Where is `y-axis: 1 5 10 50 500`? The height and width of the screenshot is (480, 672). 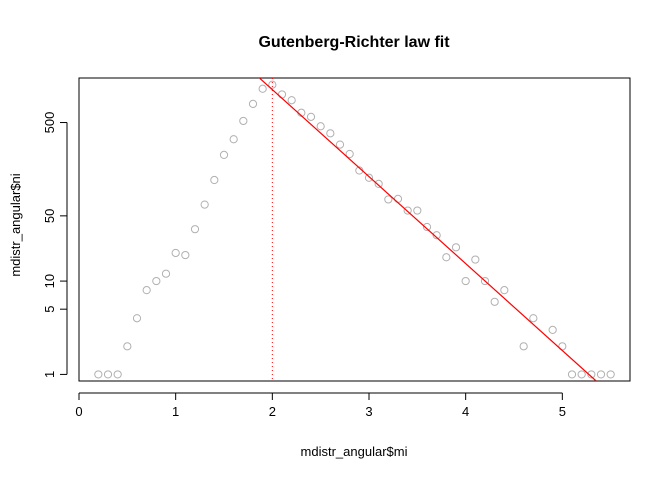
y-axis: 1 5 10 50 500 is located at coordinates (55, 245).